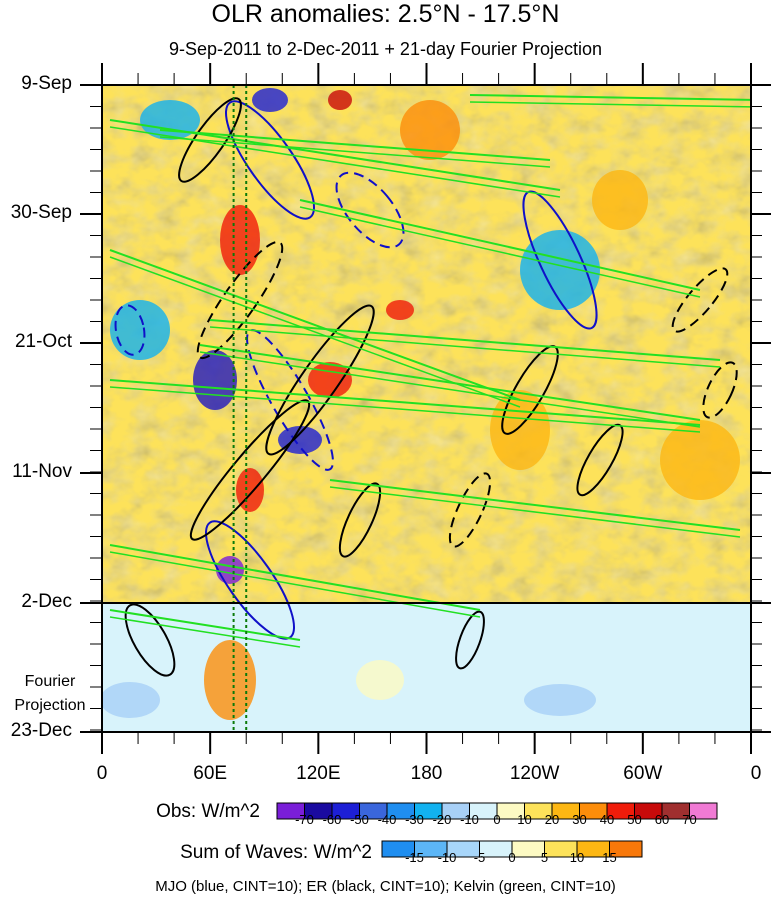 This screenshot has width=771, height=899. I want to click on y-tick-label: 30-Sep, so click(41, 212).